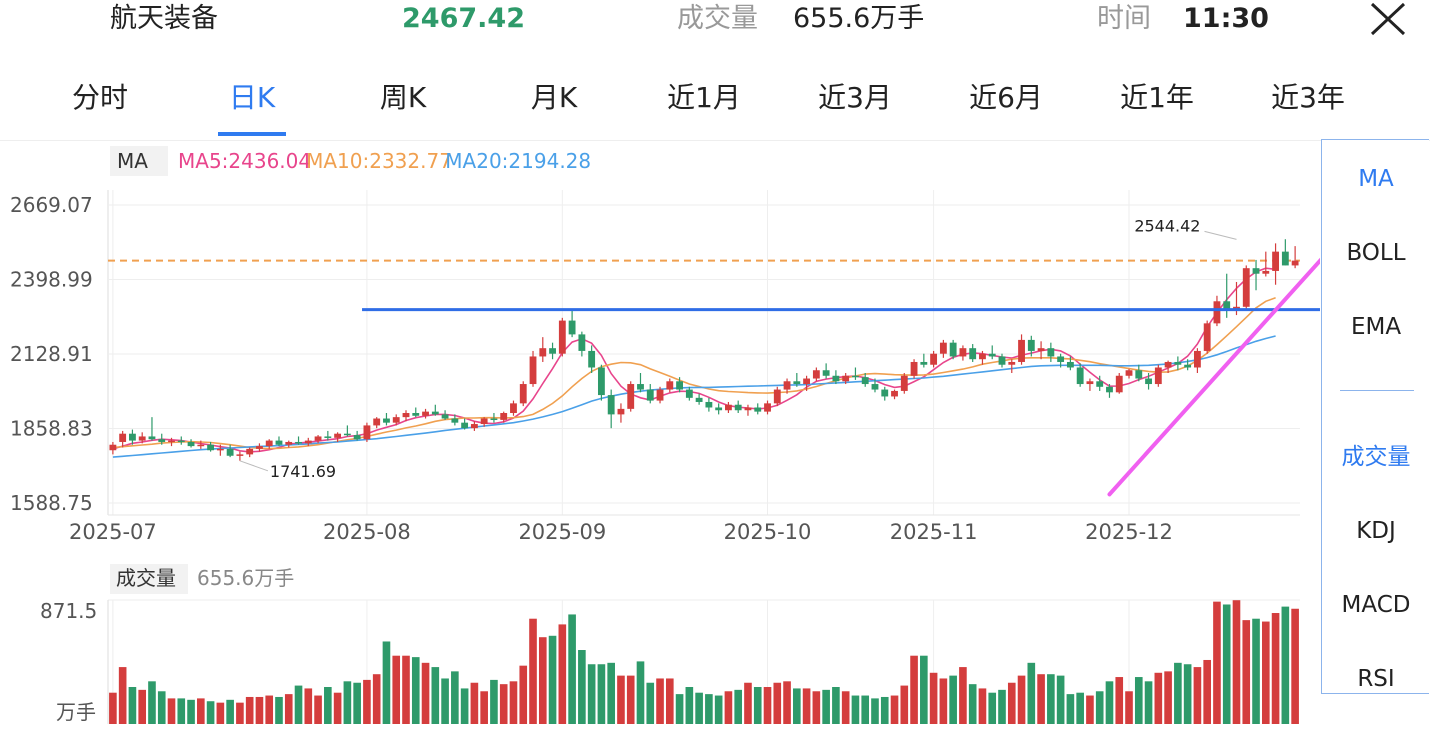 This screenshot has width=1430, height=730. I want to click on tab-5: 近3月, so click(855, 98).